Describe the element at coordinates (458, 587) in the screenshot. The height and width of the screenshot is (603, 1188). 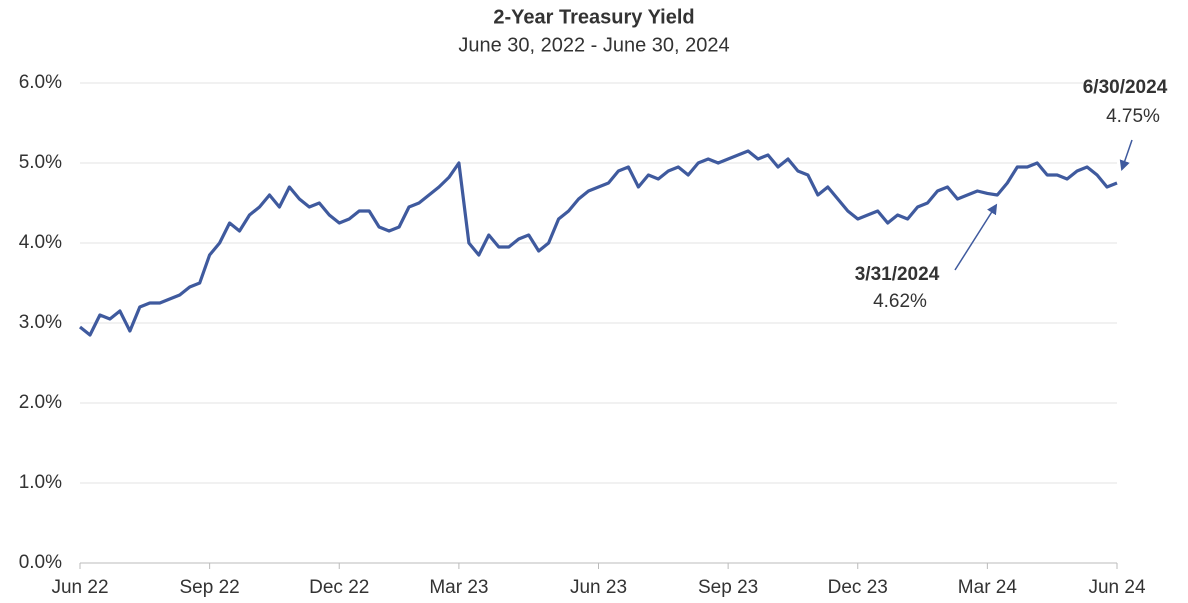
I see `x-tick-label: Mar 23` at that location.